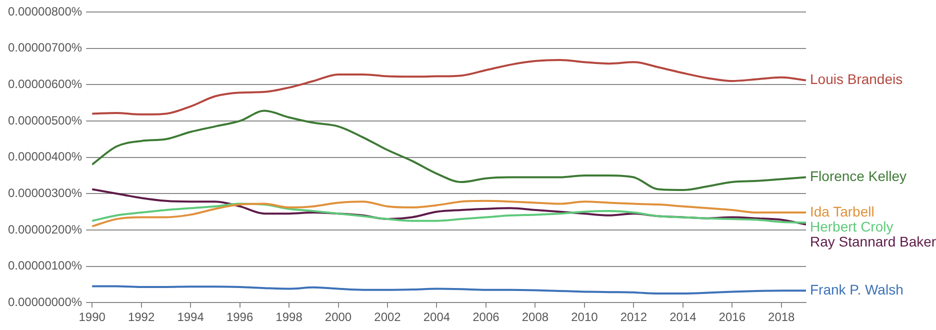  I want to click on x-tick-label: 2004, so click(436, 317).